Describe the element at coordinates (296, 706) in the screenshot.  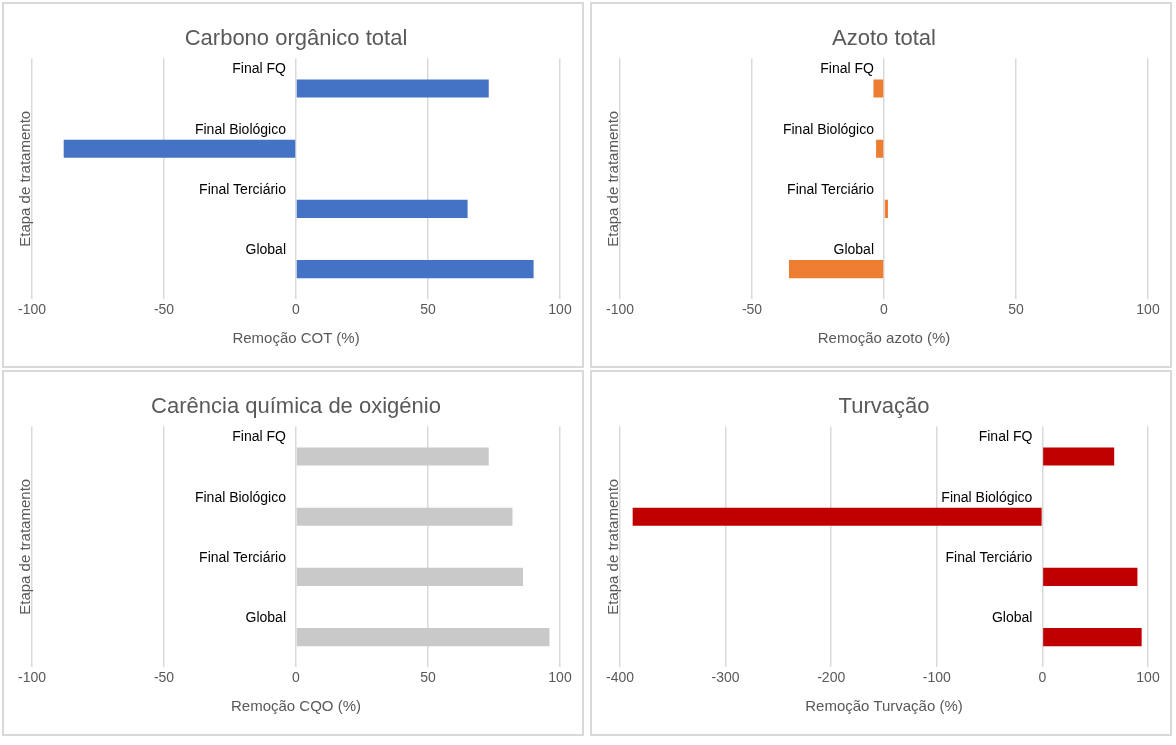
I see `x-axis-title: Remoção CQO (%)` at that location.